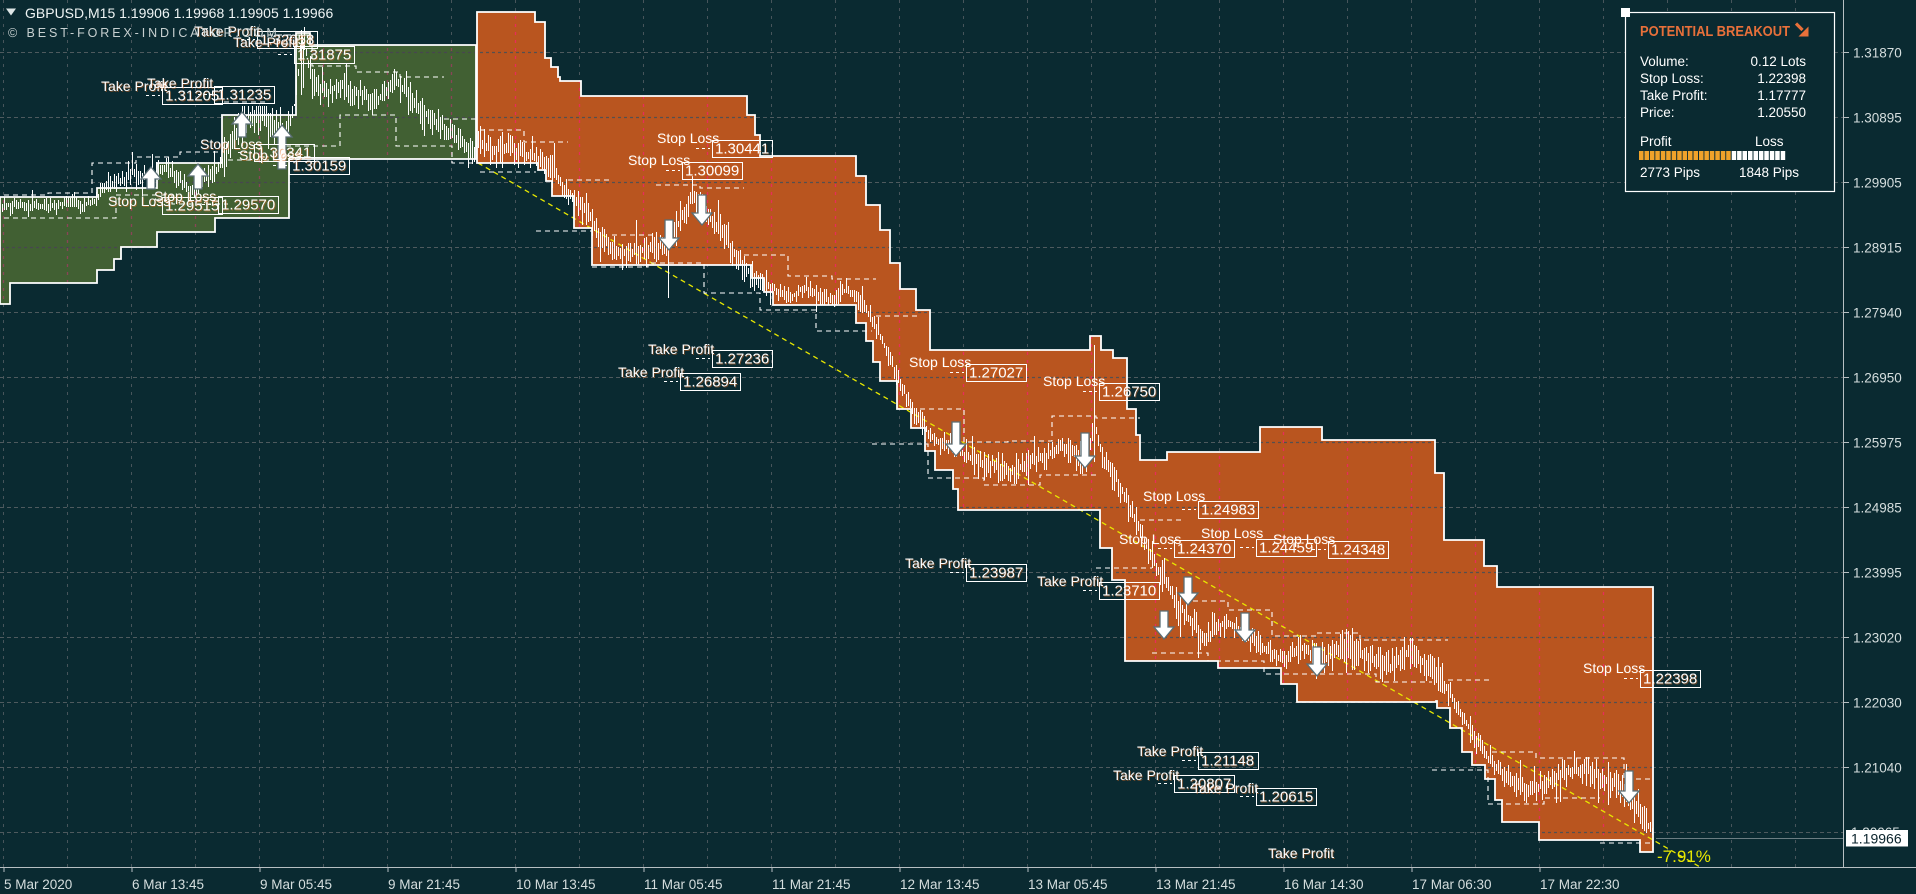  Describe the element at coordinates (1196, 884) in the screenshot. I see `svg-text: 13 Mar 21:45` at that location.